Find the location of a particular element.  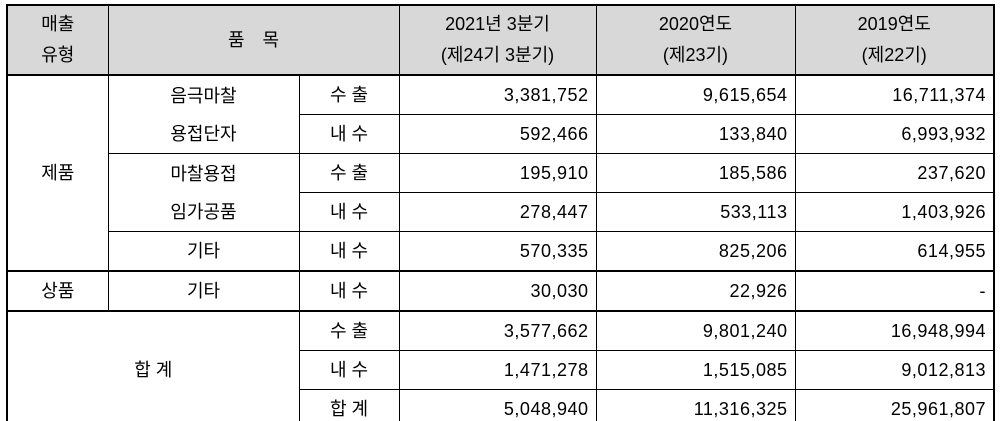

cell-value-2019: 6,993,932 is located at coordinates (894, 134).